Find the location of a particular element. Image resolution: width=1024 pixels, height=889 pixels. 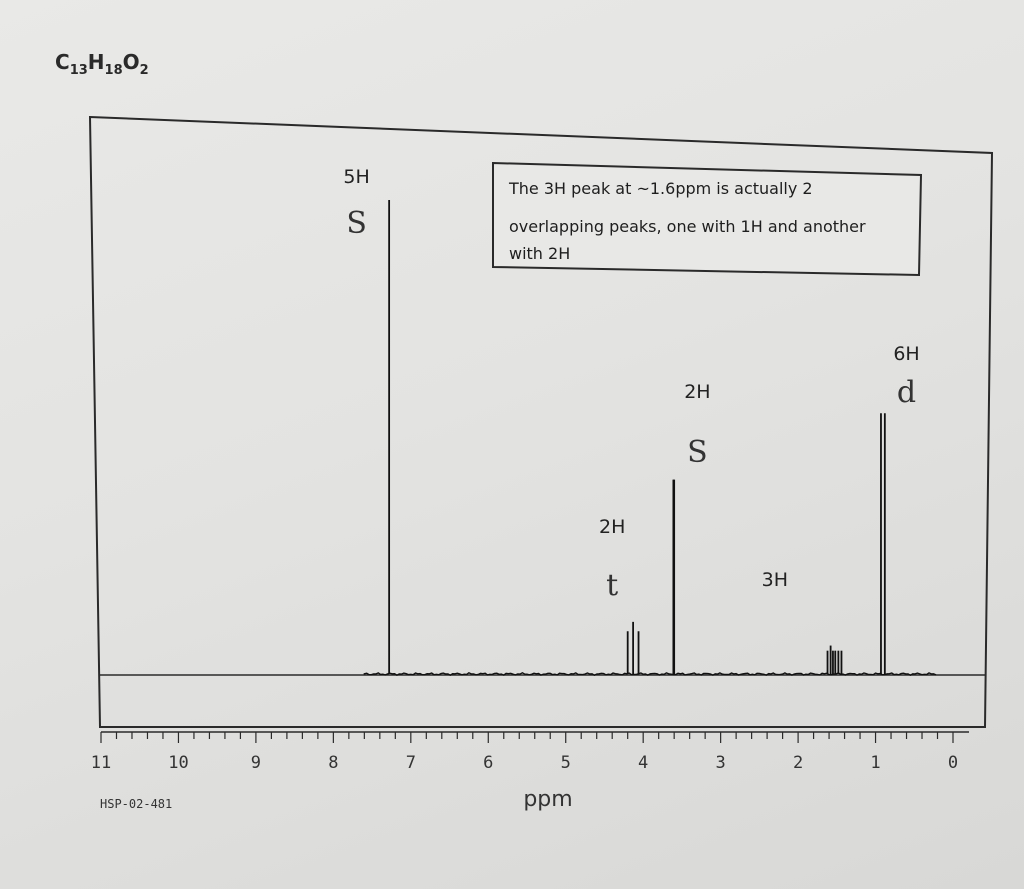

note-line-3: with 2H is located at coordinates (539, 253).